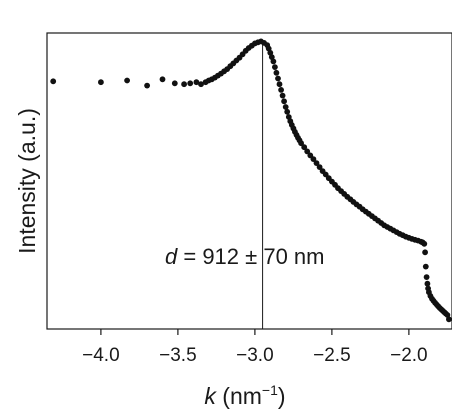  Describe the element at coordinates (101, 355) in the screenshot. I see `x-tick-label: −4.0` at that location.